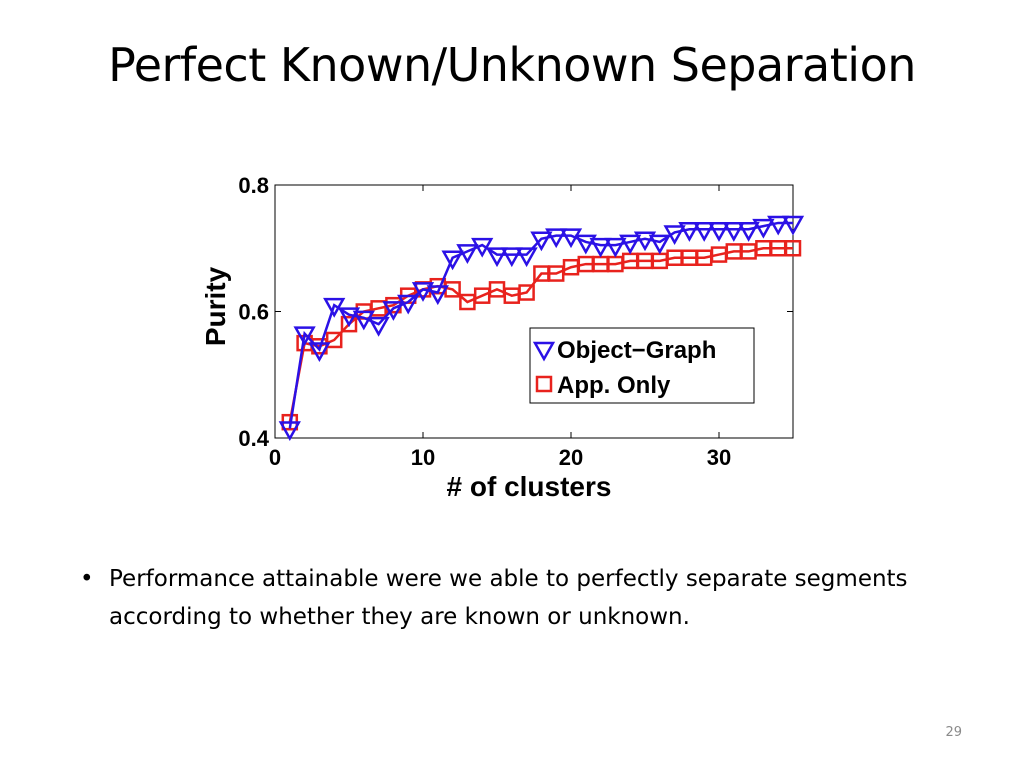 The width and height of the screenshot is (1024, 768). I want to click on series-line, so click(540, 335).